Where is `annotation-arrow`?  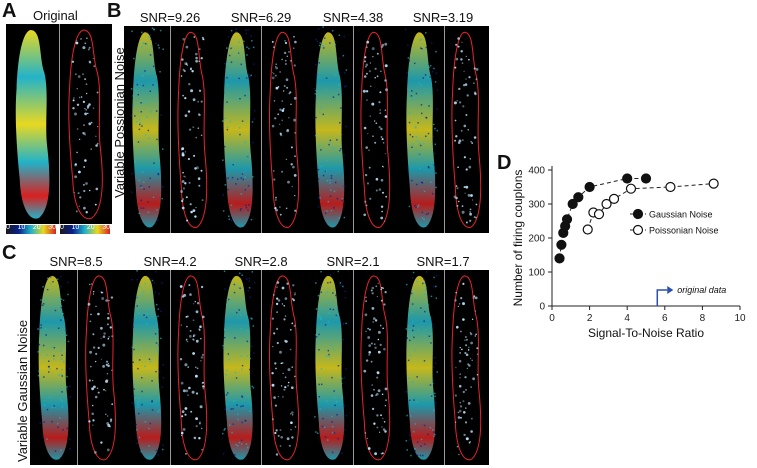
annotation-arrow is located at coordinates (662, 297).